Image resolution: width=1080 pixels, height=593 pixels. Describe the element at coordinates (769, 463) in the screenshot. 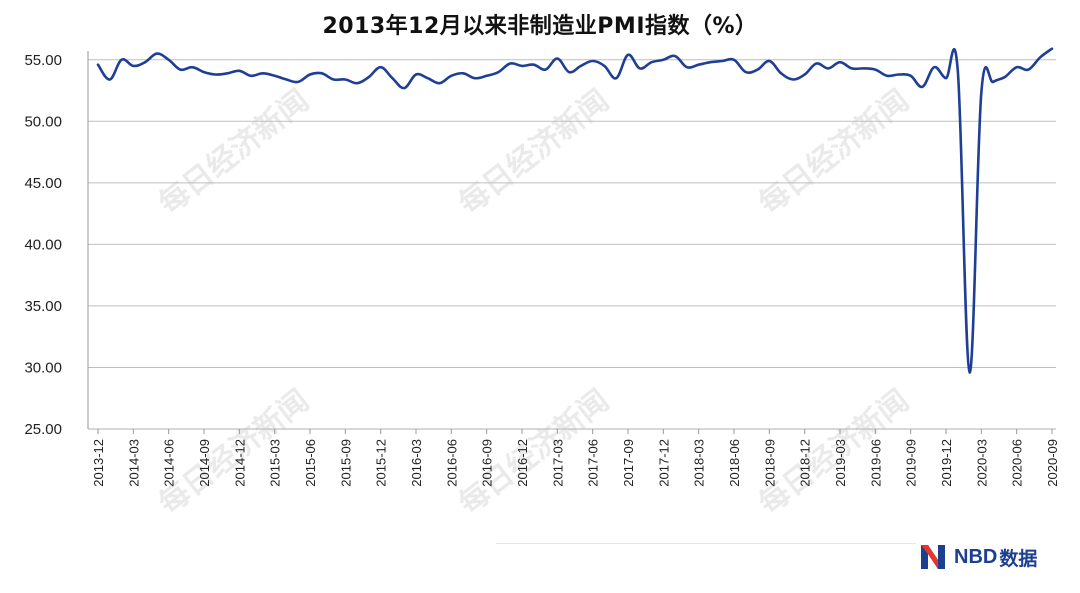

I see `x-tick-label: 2018-09` at that location.